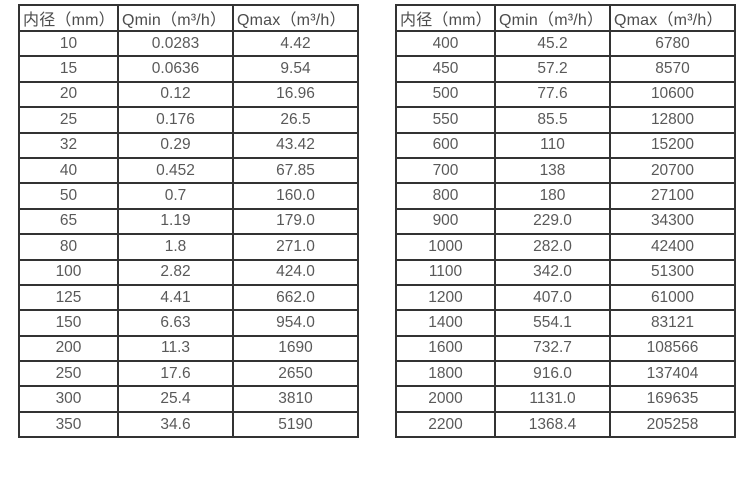  What do you see at coordinates (68, 272) in the screenshot?
I see `table-cell: 100` at bounding box center [68, 272].